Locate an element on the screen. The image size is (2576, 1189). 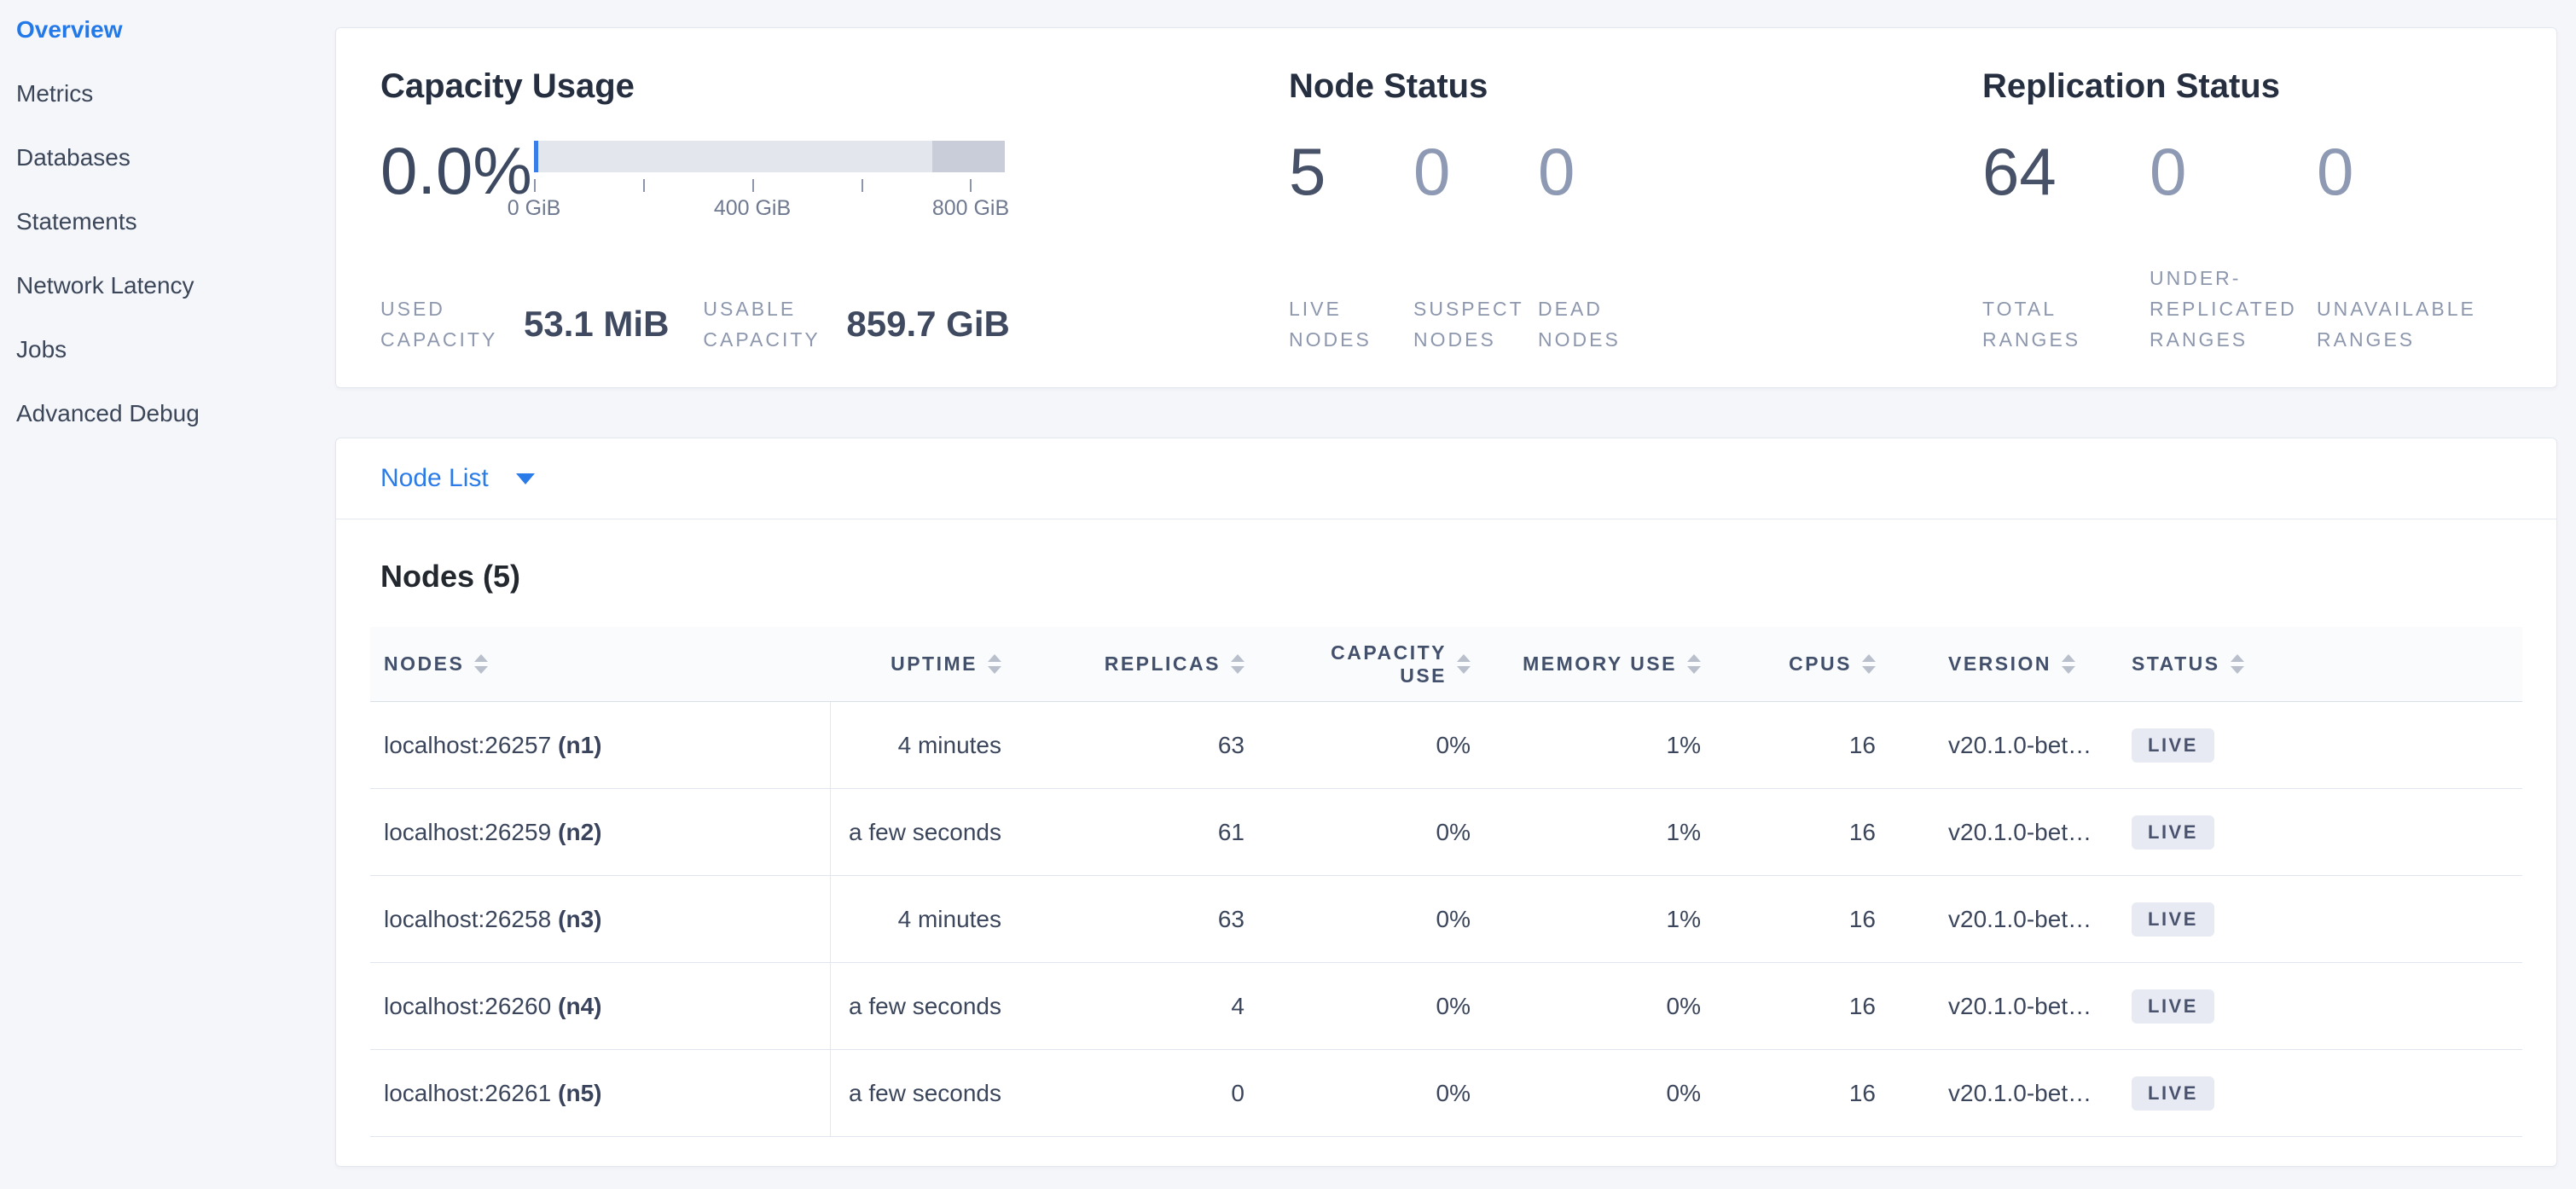
sidebar-item-metrics: Metrics is located at coordinates (55, 93).